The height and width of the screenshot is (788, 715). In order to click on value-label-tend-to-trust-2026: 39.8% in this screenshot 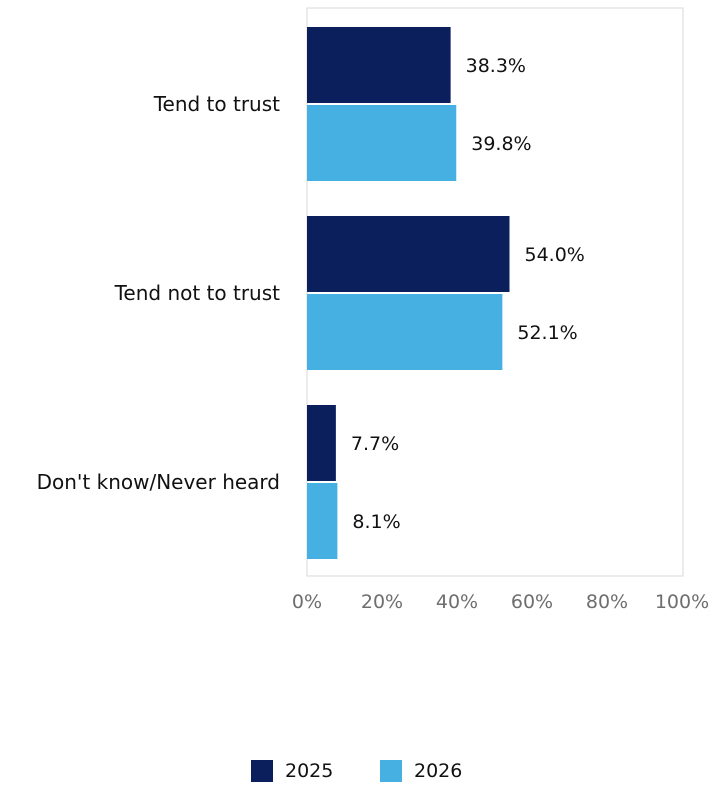, I will do `click(501, 144)`.